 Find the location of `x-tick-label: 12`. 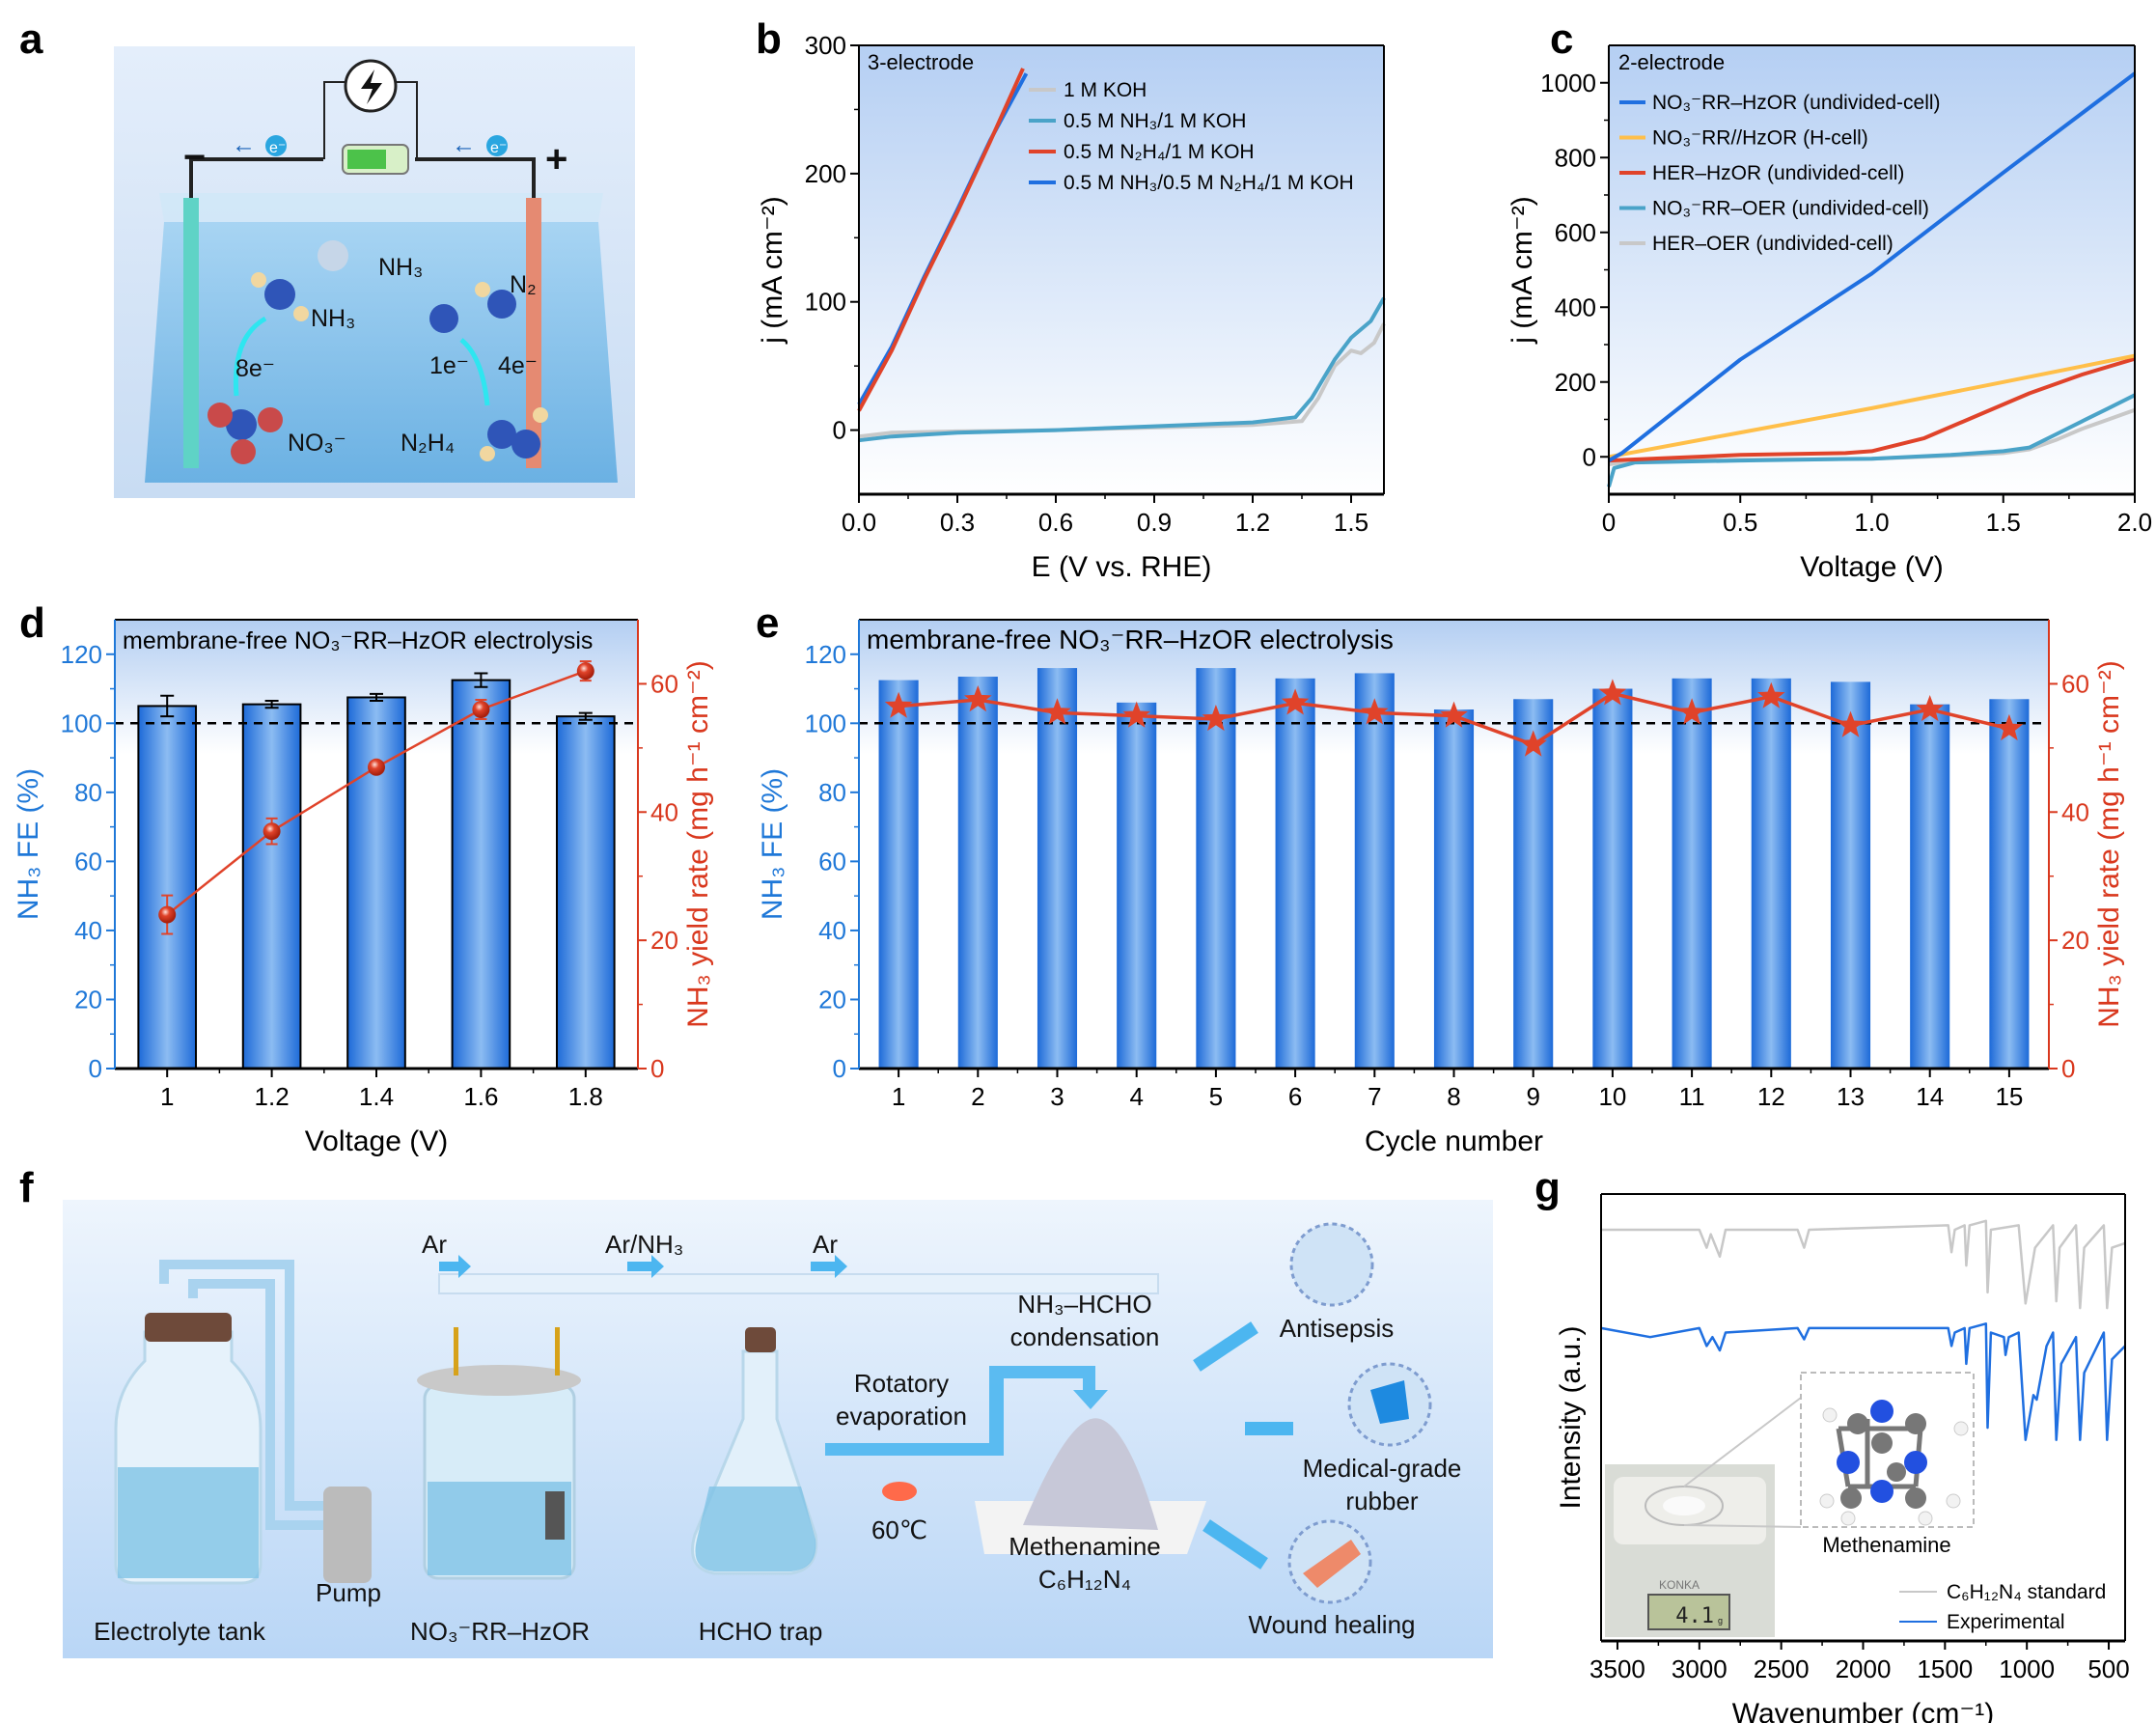

x-tick-label: 12 is located at coordinates (1771, 1097).